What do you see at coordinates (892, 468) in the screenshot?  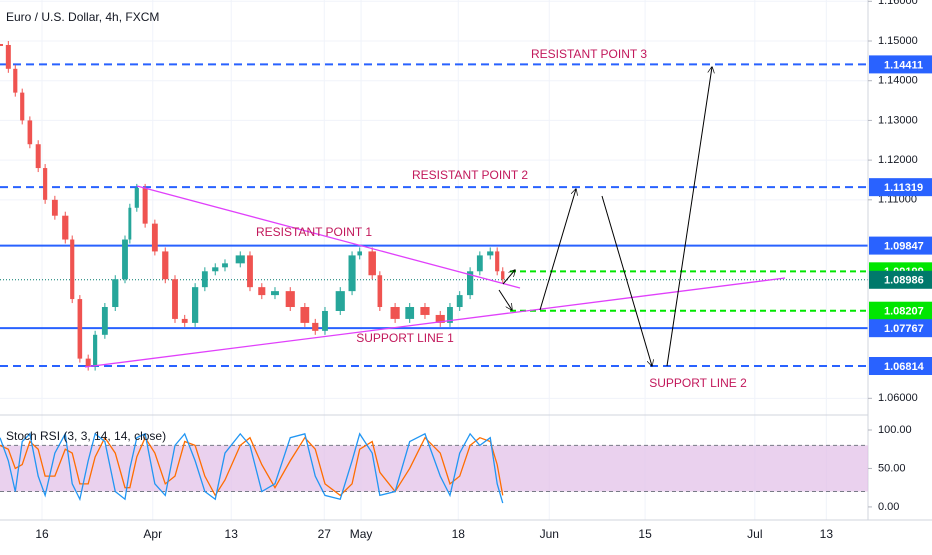 I see `y-tick-label: 50.00` at bounding box center [892, 468].